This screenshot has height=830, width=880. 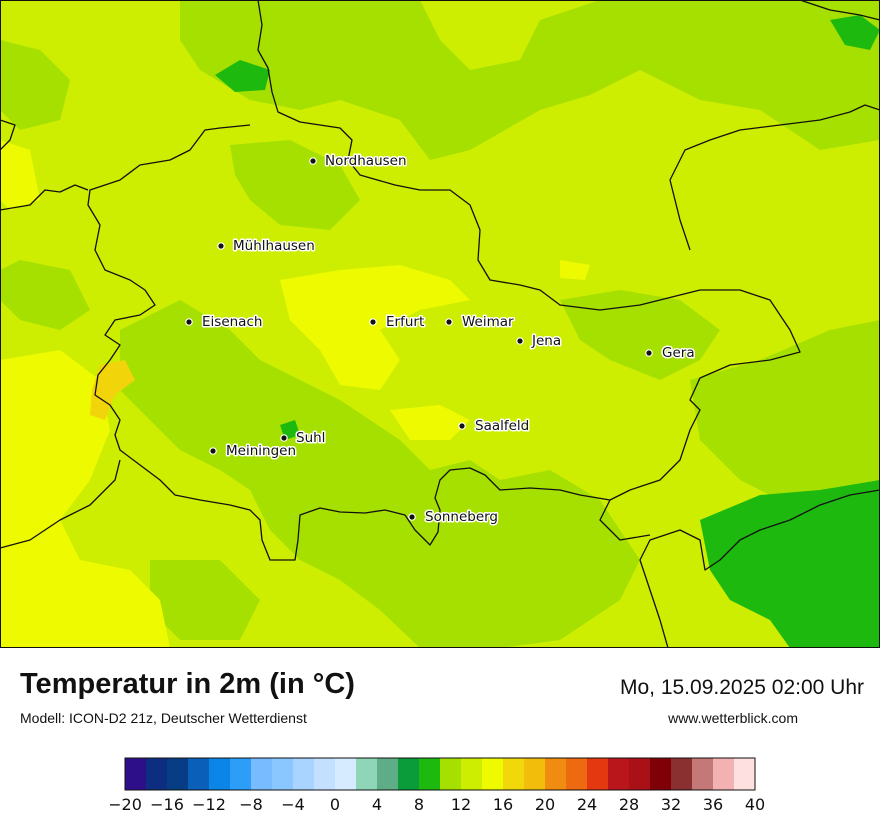 What do you see at coordinates (713, 804) in the screenshot?
I see `color-scale-tick-label: 36` at bounding box center [713, 804].